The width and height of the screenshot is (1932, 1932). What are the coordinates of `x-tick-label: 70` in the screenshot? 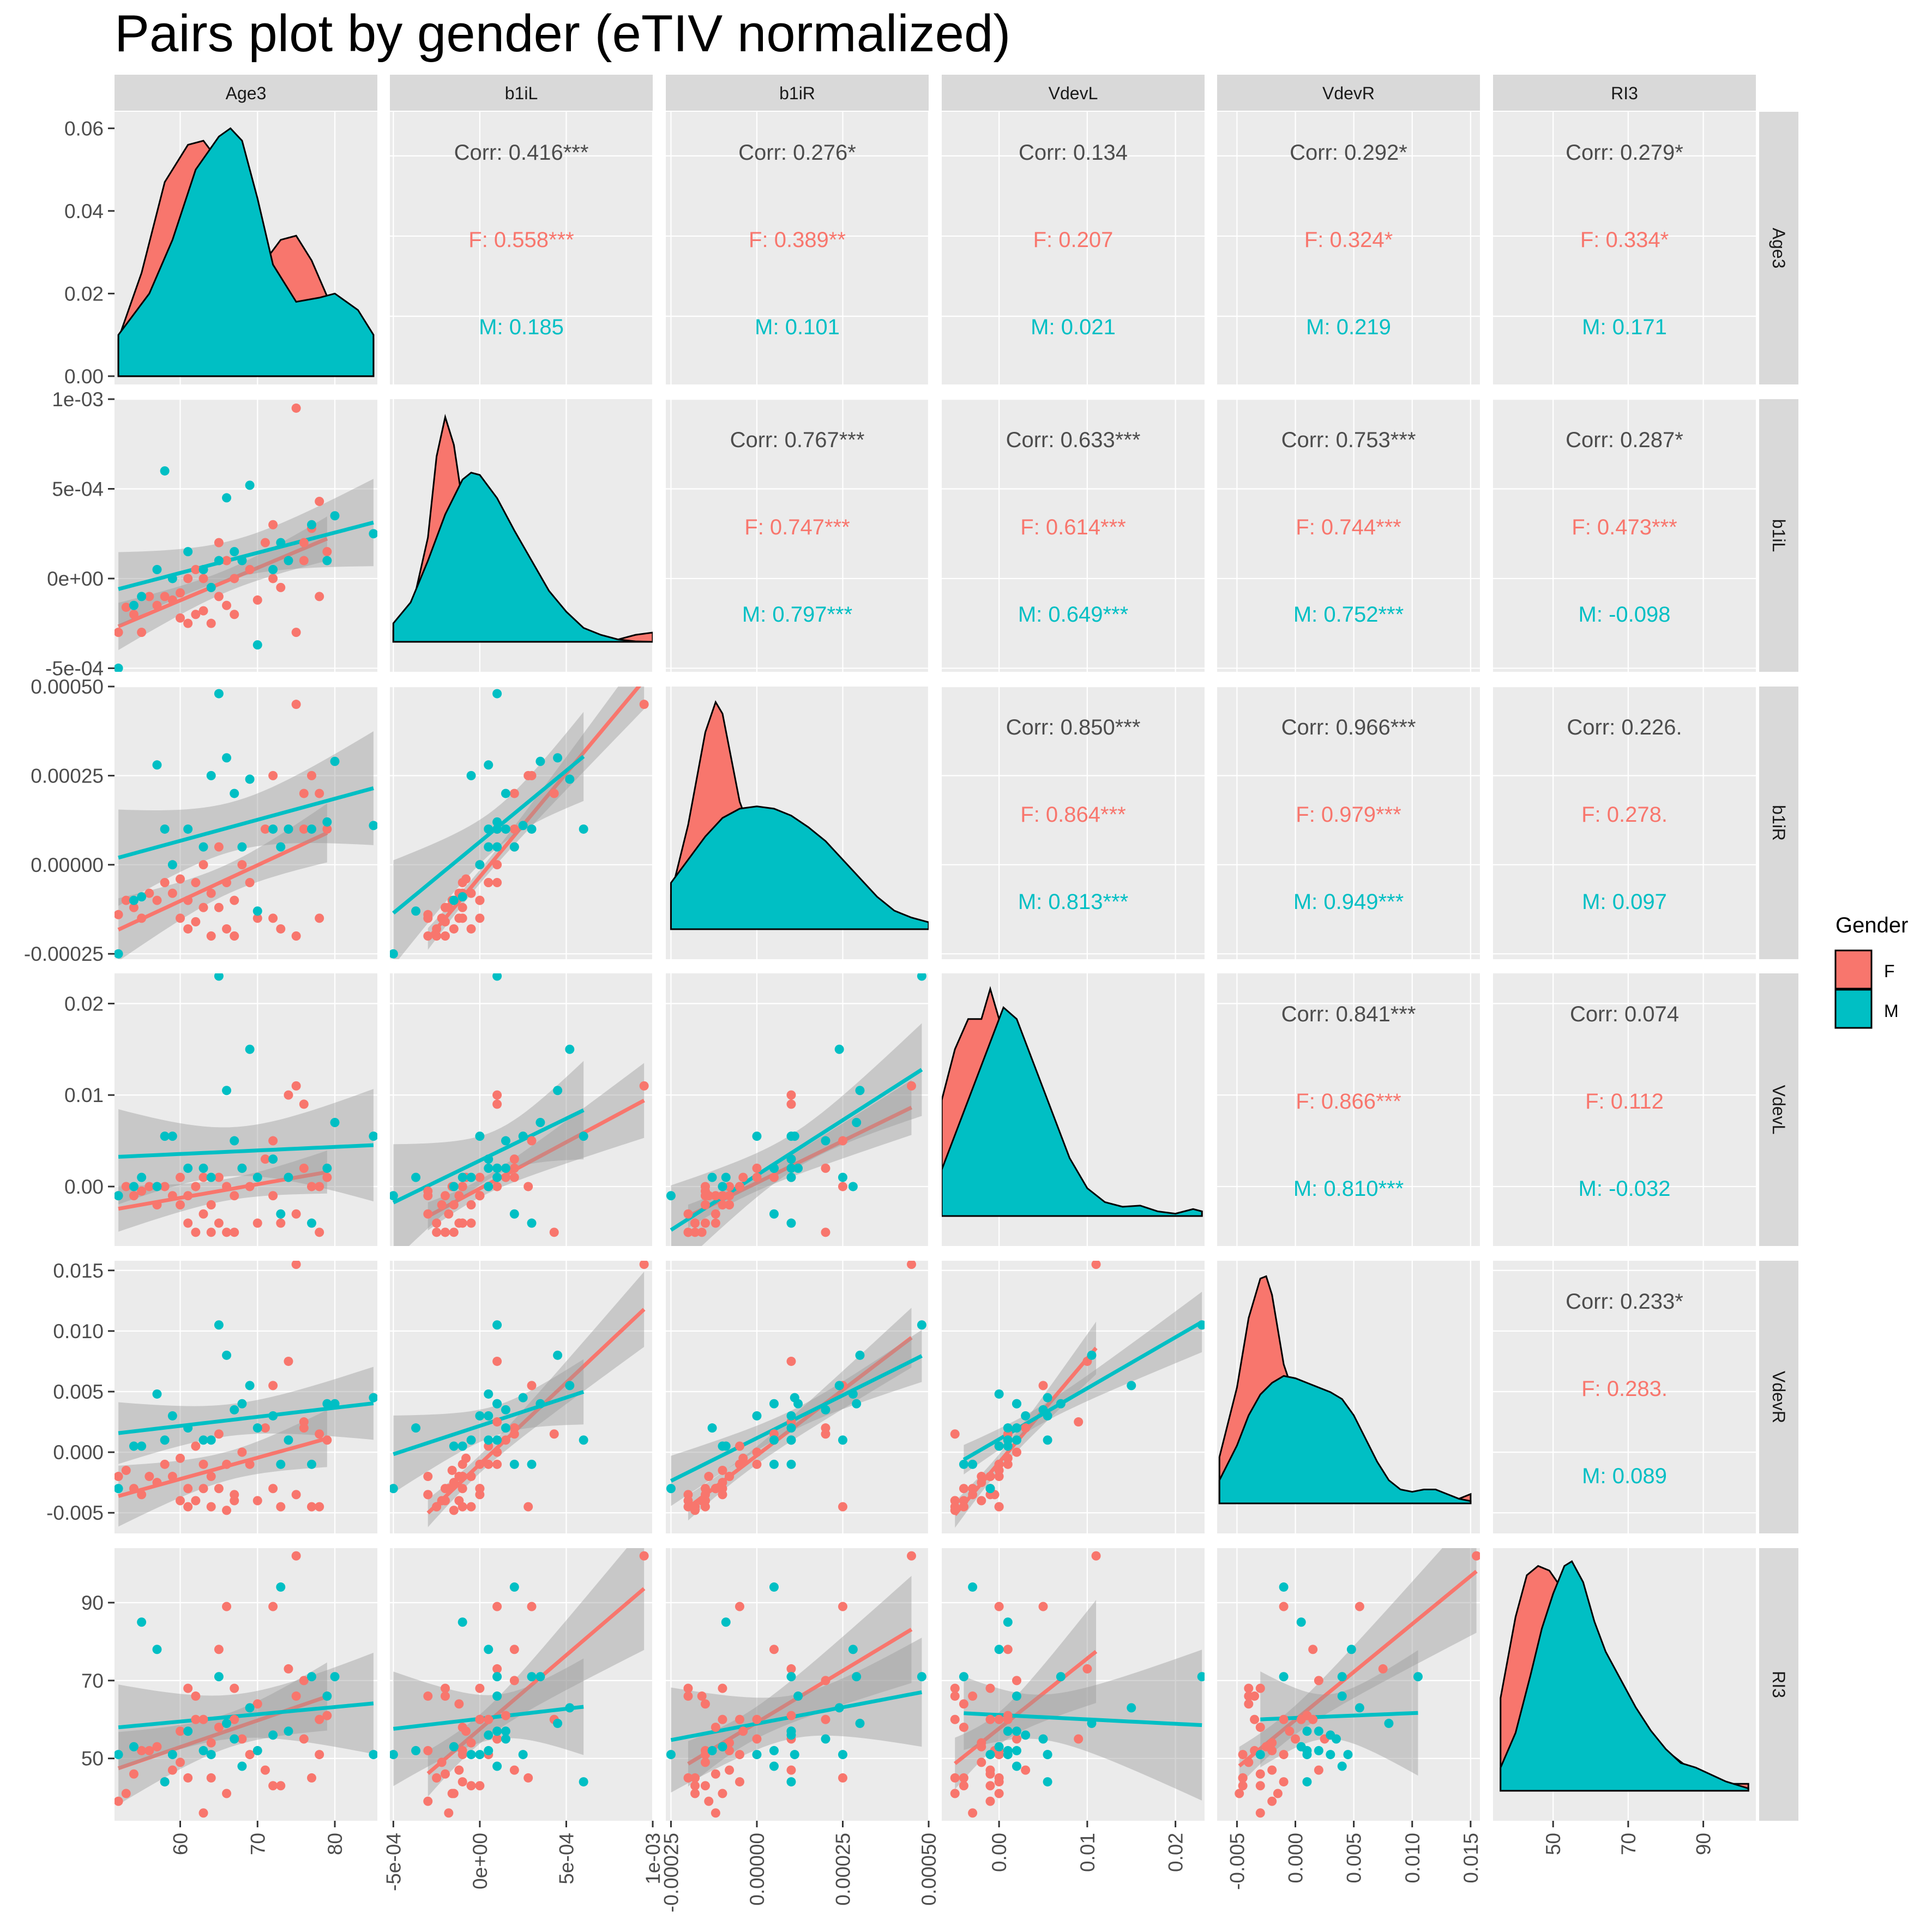 It's located at (257, 1844).